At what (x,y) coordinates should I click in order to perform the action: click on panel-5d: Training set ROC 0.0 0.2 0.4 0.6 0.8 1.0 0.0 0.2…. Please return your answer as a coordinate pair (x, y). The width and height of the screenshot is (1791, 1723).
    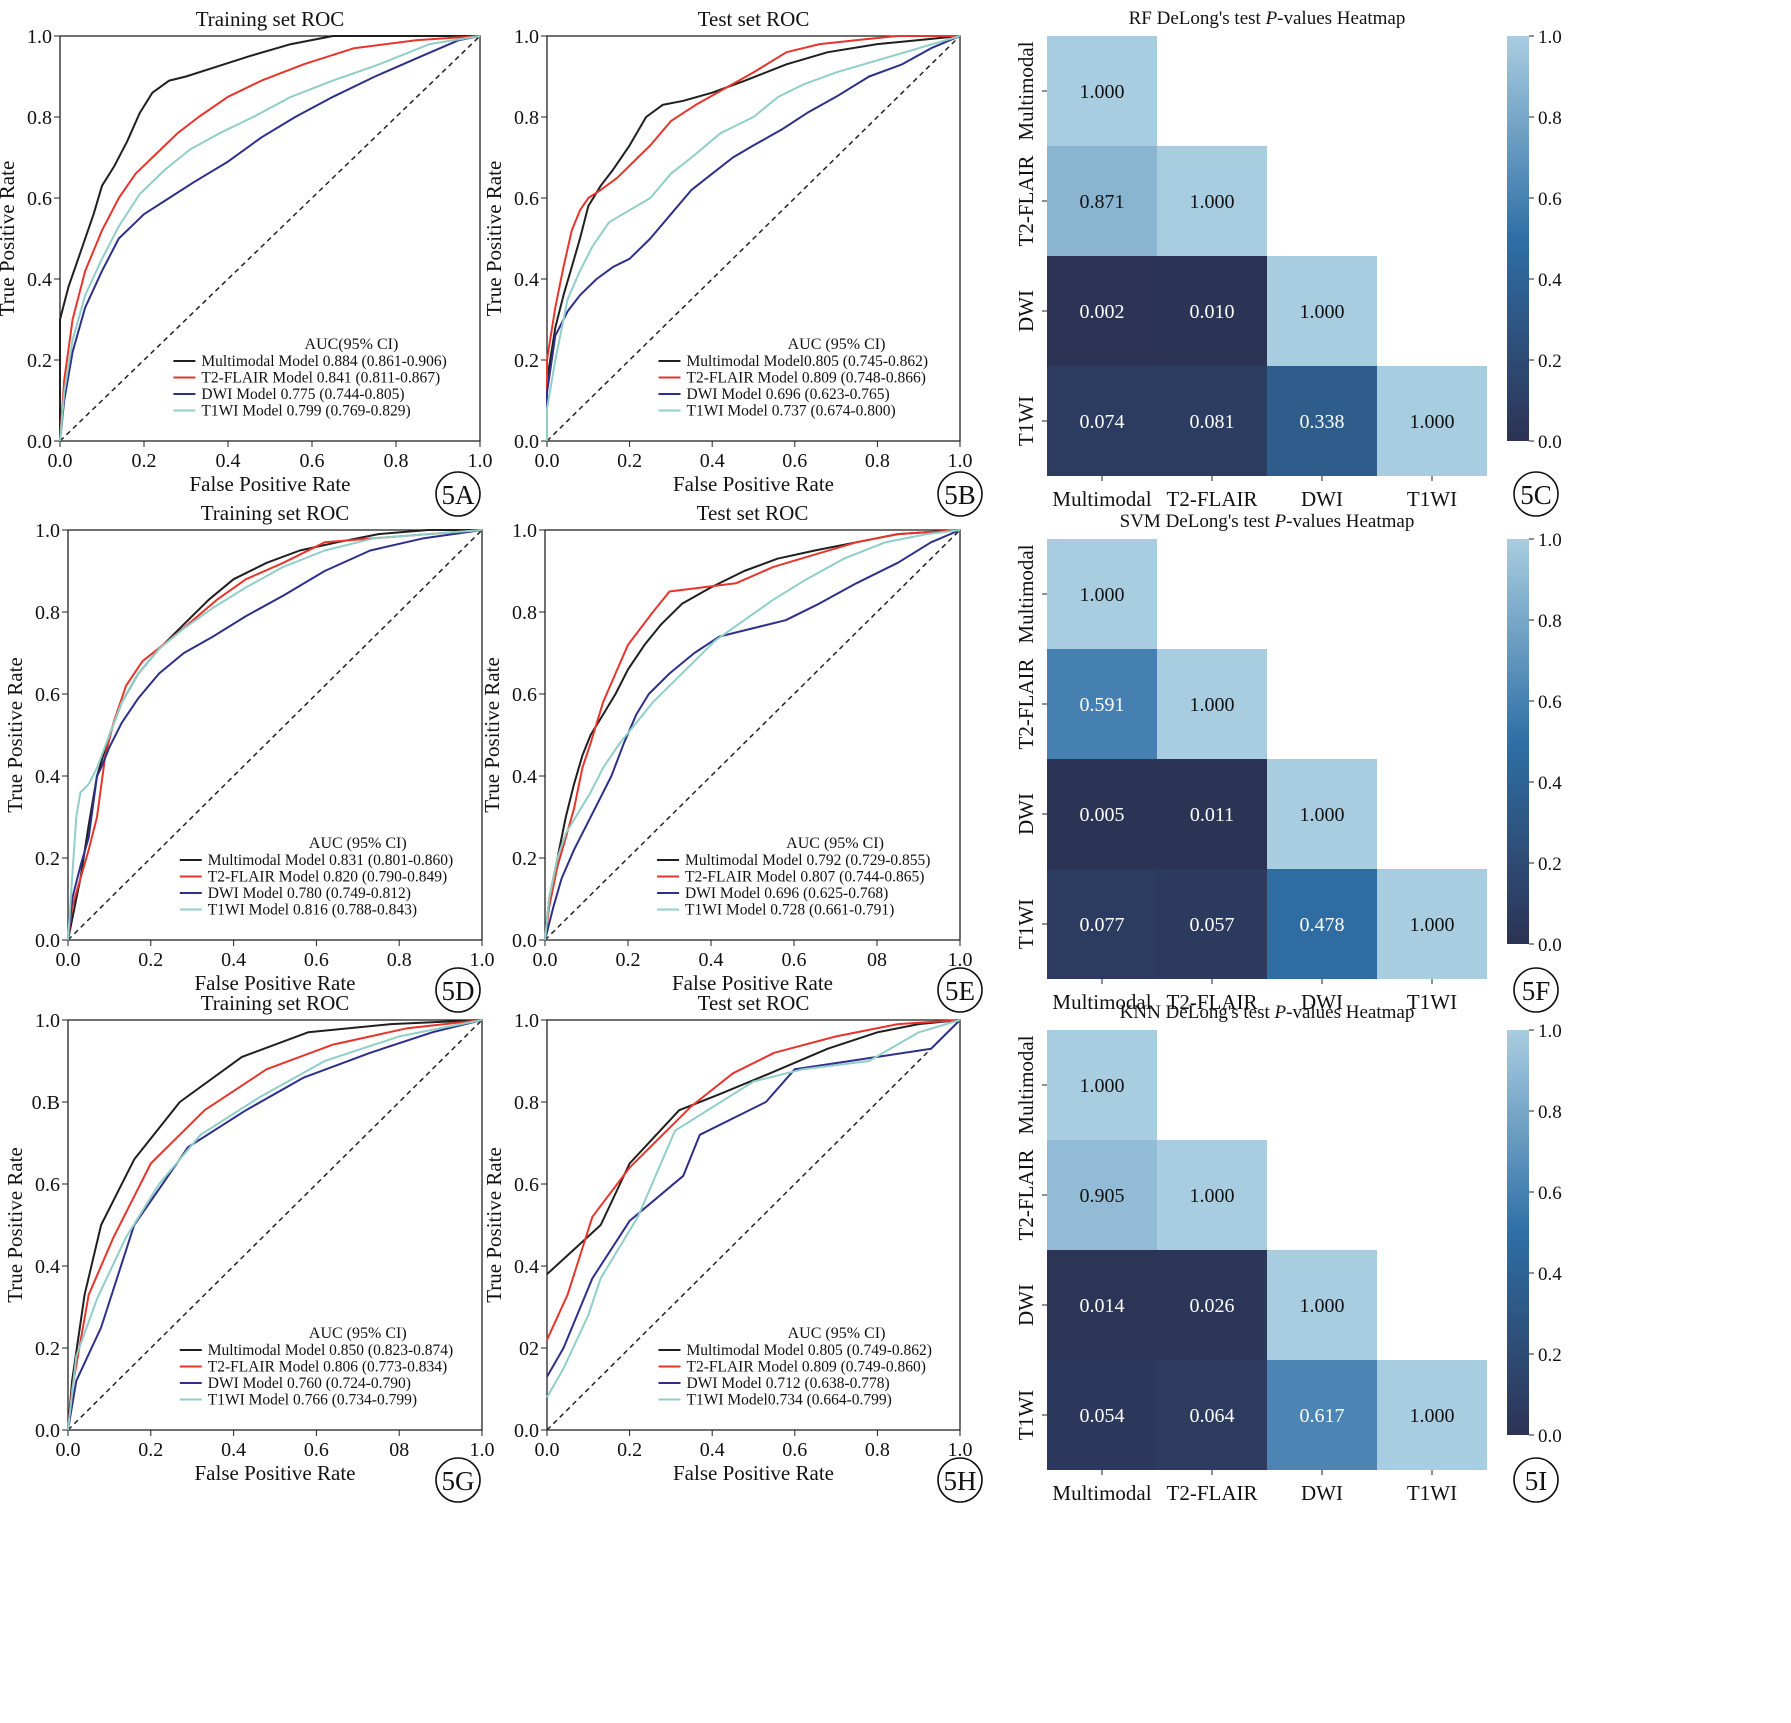
    Looking at the image, I should click on (249, 757).